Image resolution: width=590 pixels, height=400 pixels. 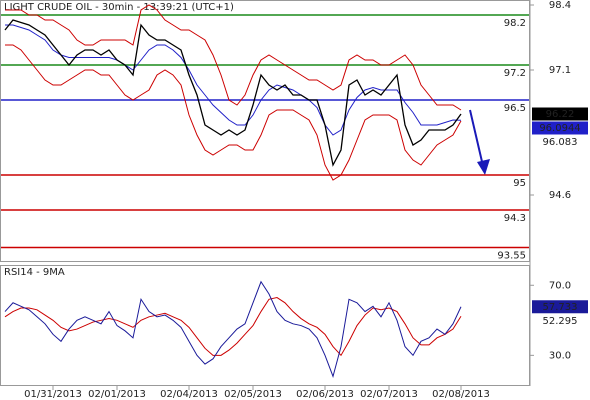 What do you see at coordinates (560, 142) in the screenshot?
I see `price-tag: 96.083` at bounding box center [560, 142].